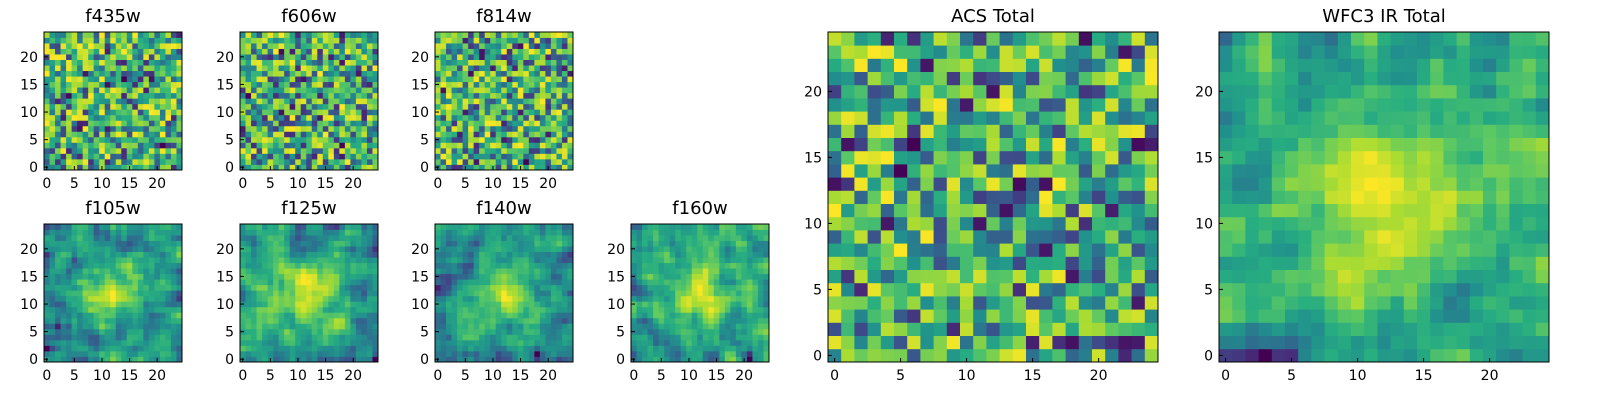 This screenshot has height=400, width=1600. Describe the element at coordinates (225, 85) in the screenshot. I see `y-tick-label: 15` at that location.